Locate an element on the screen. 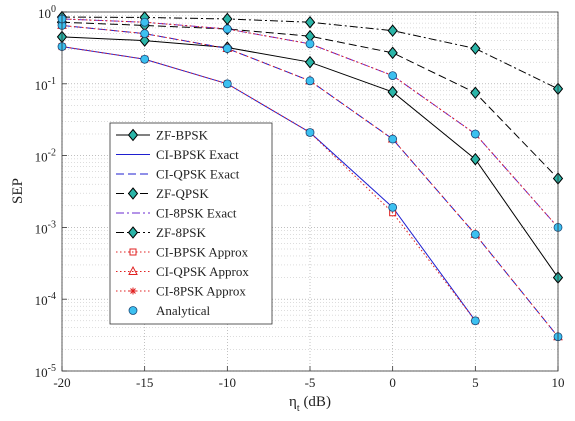 The height and width of the screenshot is (421, 575). x-tick-label: 5 is located at coordinates (475, 382).